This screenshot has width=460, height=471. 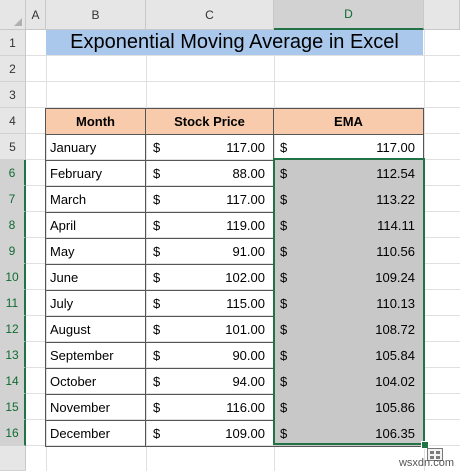 What do you see at coordinates (348, 355) in the screenshot?
I see `ema-cell: $105.84` at bounding box center [348, 355].